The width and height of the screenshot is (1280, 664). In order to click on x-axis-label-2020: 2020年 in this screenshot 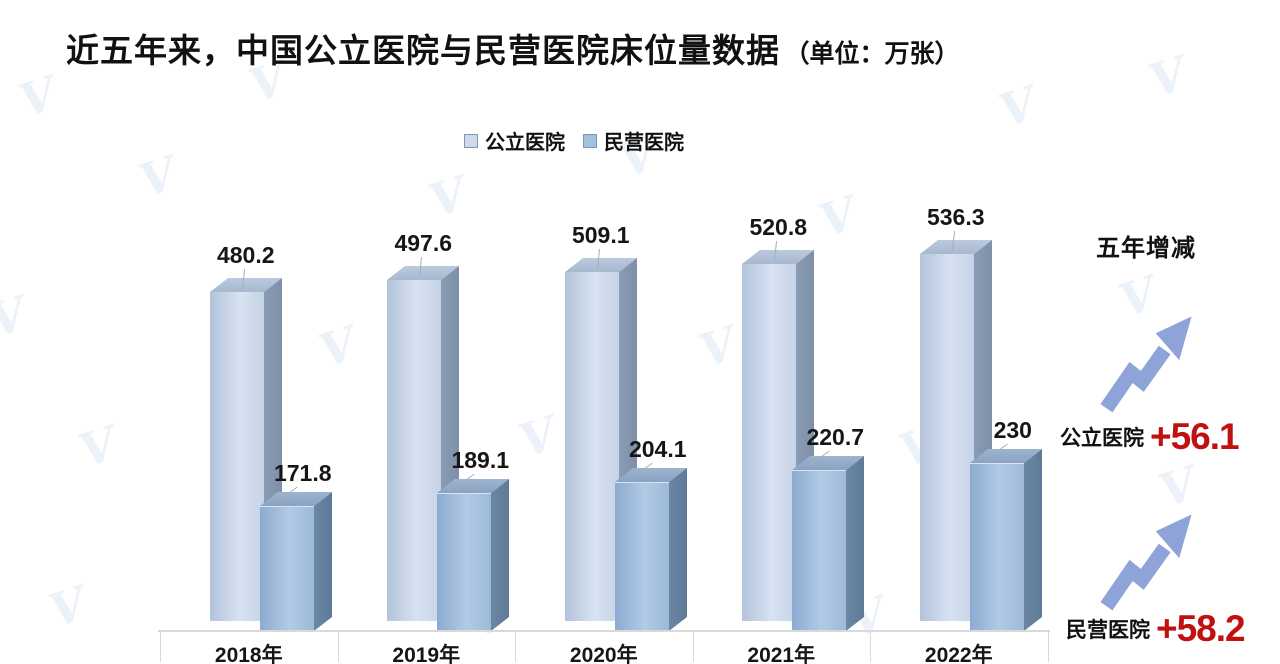, I will do `click(603, 654)`.